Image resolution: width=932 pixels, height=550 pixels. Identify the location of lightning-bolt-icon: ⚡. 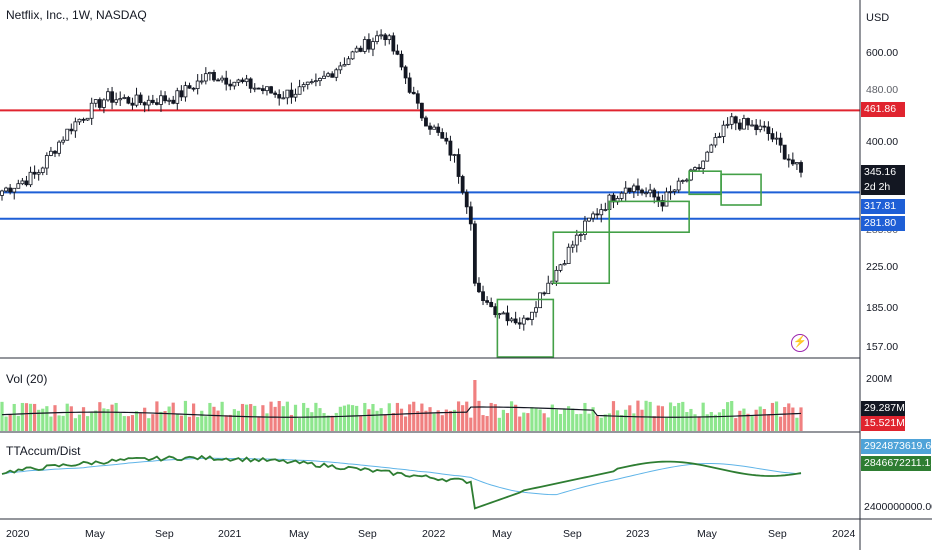
(800, 343).